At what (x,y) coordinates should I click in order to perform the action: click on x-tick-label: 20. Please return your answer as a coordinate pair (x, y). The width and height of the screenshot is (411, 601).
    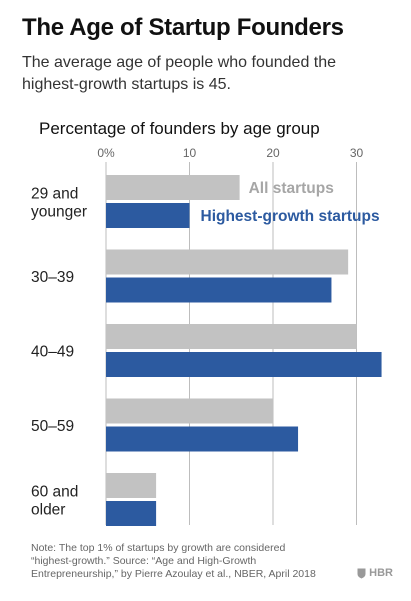
    Looking at the image, I should click on (273, 153).